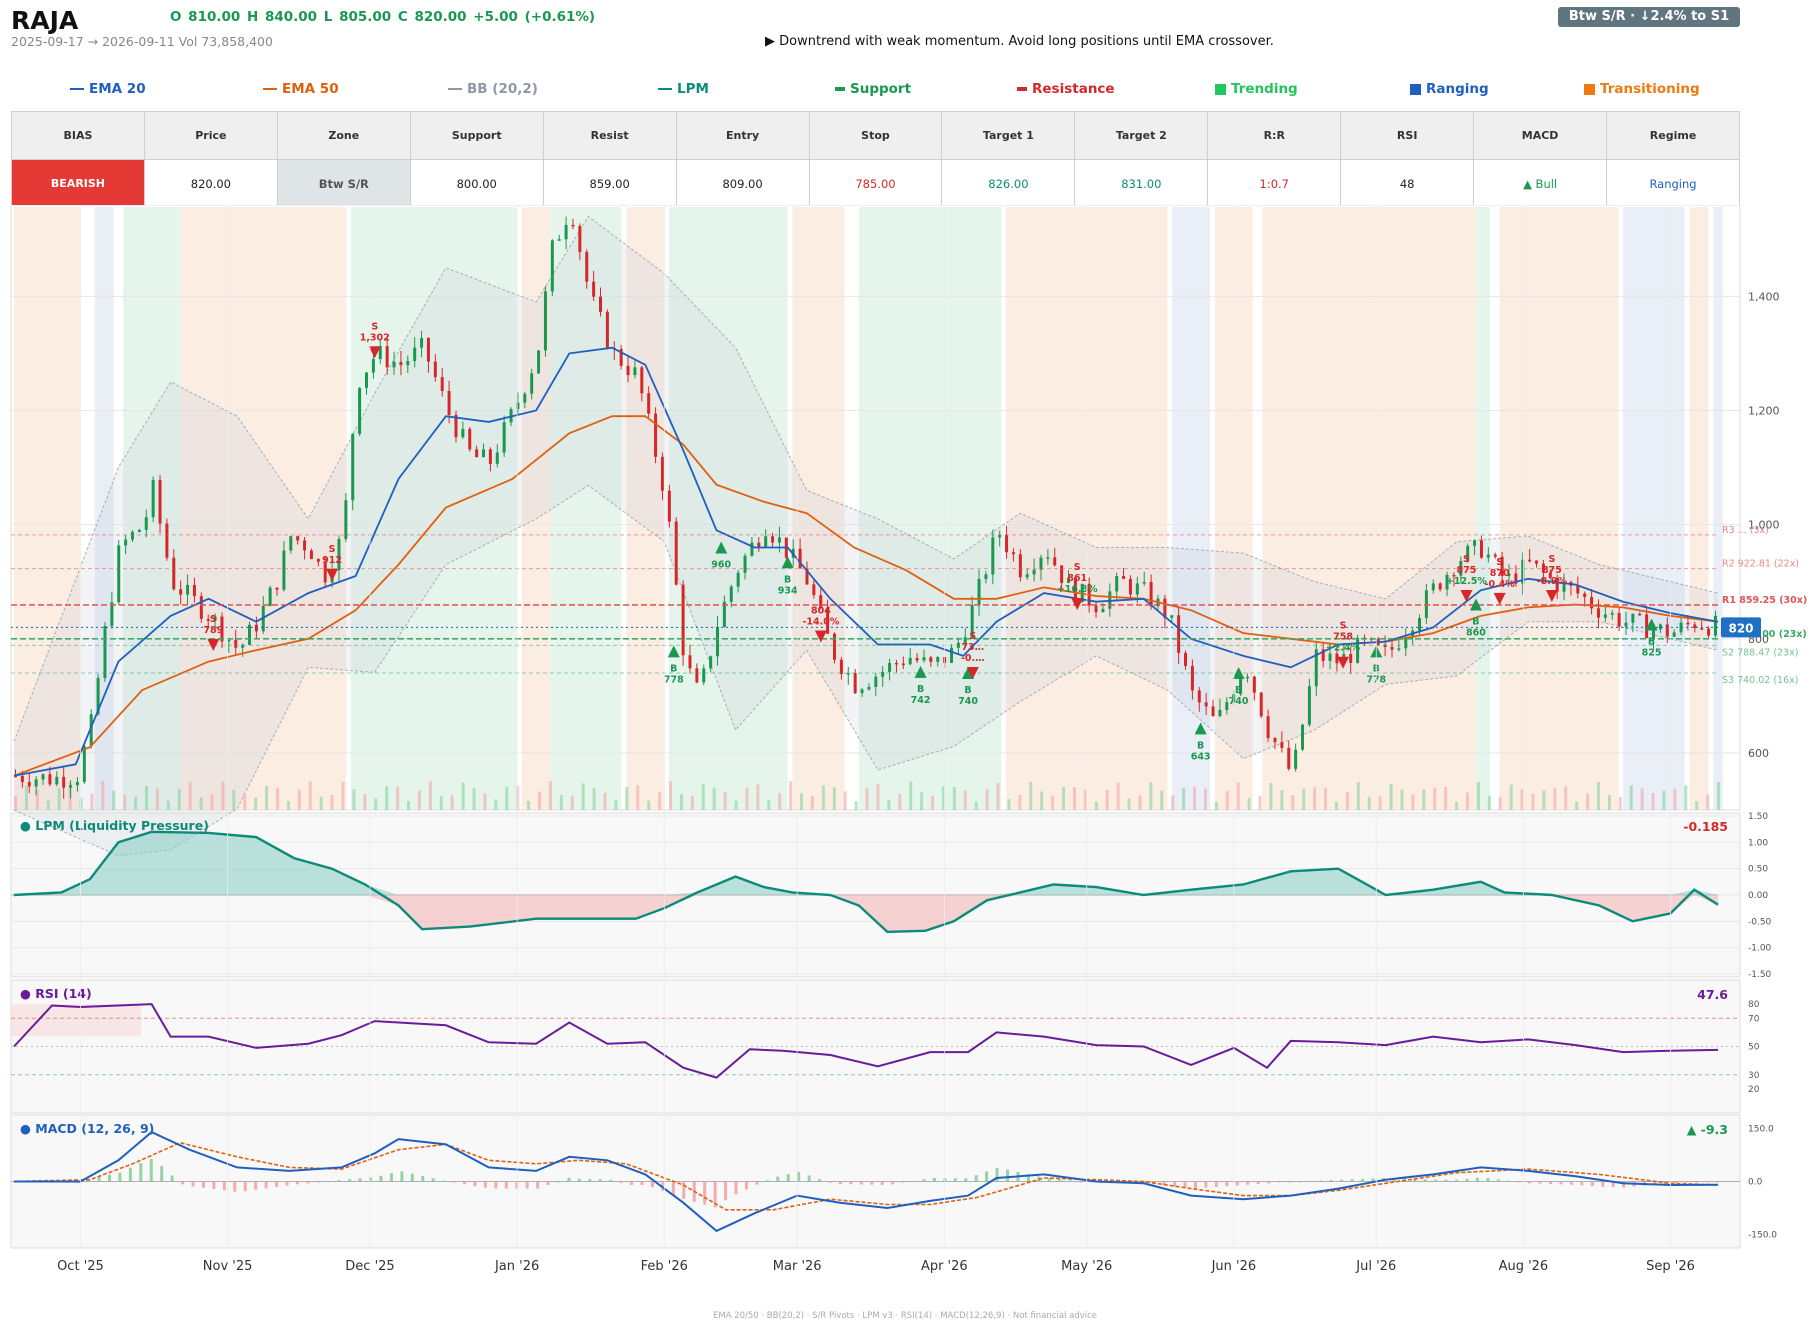 This screenshot has width=1810, height=1330. I want to click on legend-support: Support, so click(873, 89).